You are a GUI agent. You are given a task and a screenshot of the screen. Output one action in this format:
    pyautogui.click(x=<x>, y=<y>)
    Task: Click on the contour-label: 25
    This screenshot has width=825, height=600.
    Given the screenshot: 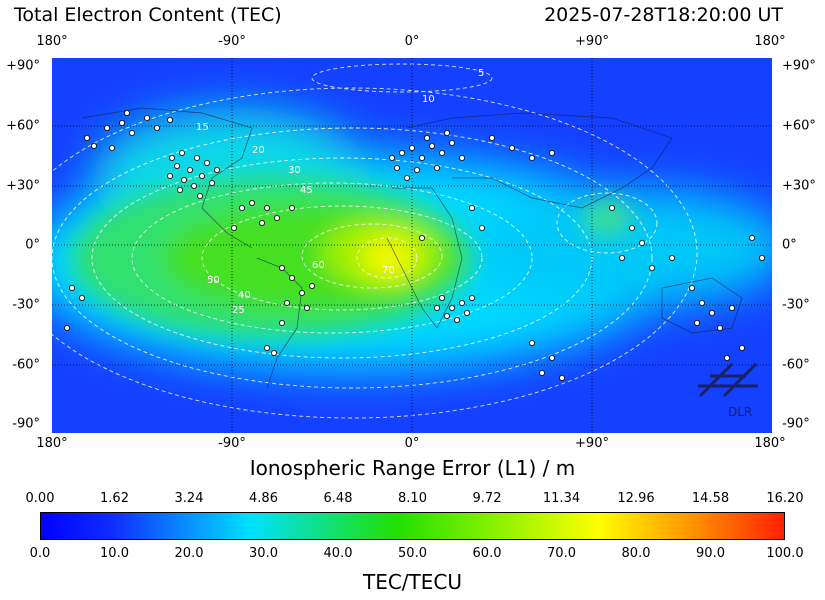 What is the action you would take?
    pyautogui.click(x=238, y=310)
    